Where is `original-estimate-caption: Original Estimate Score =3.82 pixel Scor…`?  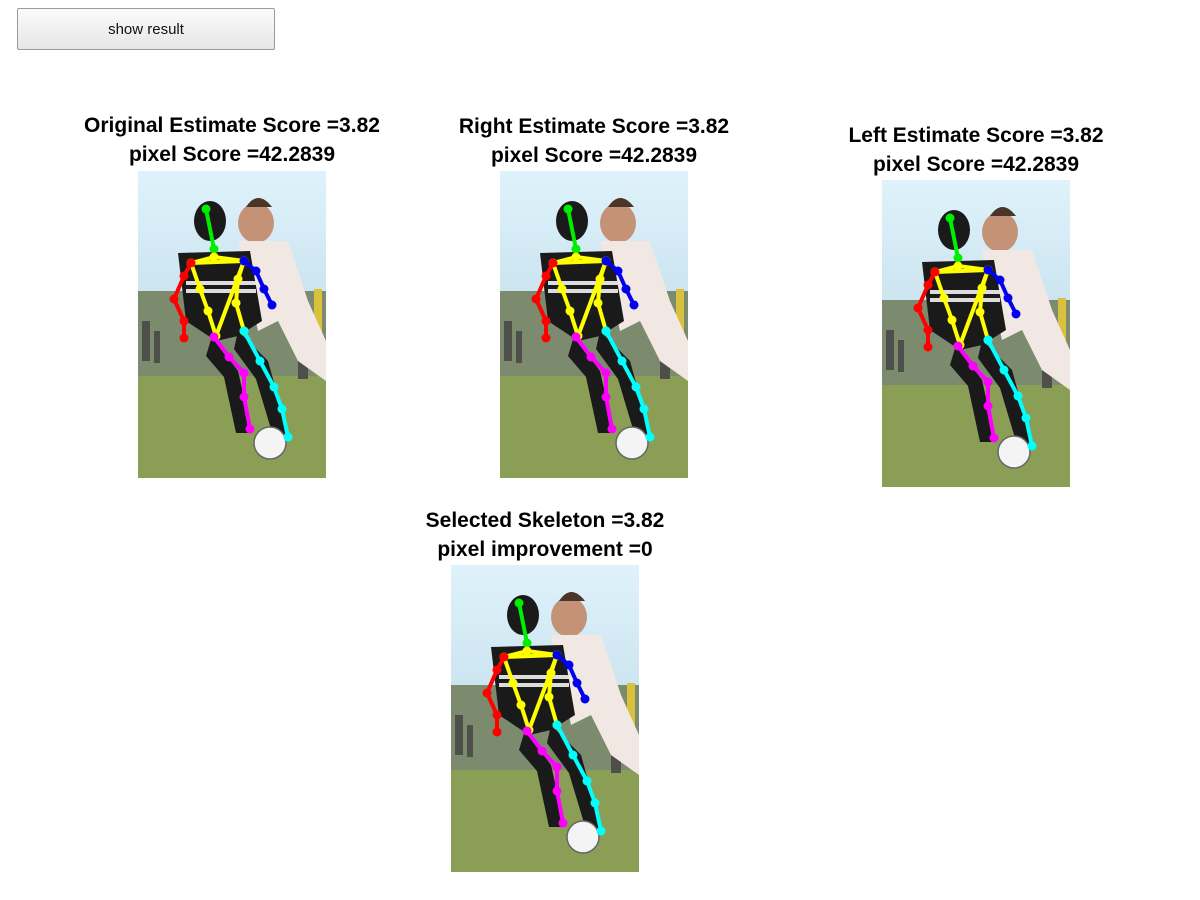
original-estimate-caption: Original Estimate Score =3.82 pixel Scor… is located at coordinates (232, 140).